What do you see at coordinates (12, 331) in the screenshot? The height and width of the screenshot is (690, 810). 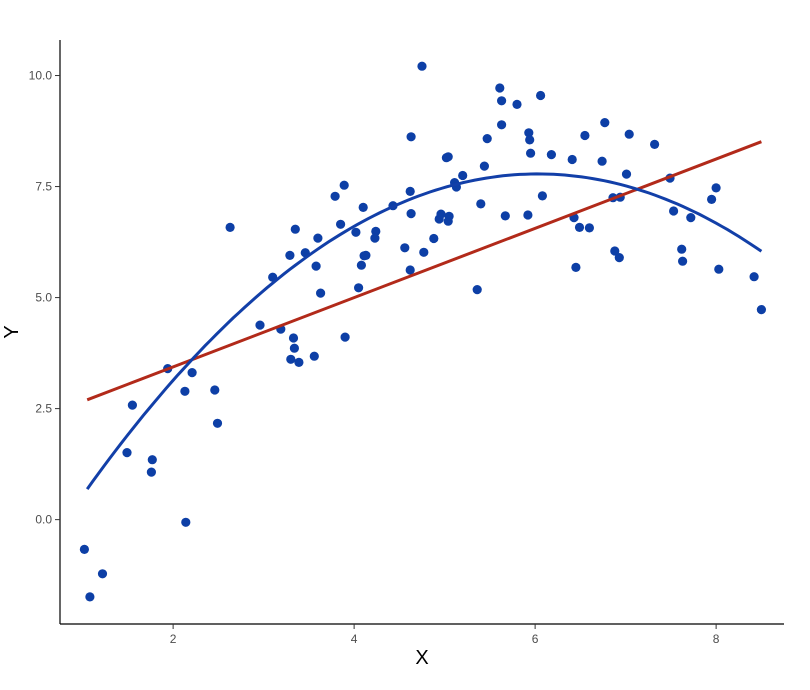 I see `y-axis-title: Y` at bounding box center [12, 331].